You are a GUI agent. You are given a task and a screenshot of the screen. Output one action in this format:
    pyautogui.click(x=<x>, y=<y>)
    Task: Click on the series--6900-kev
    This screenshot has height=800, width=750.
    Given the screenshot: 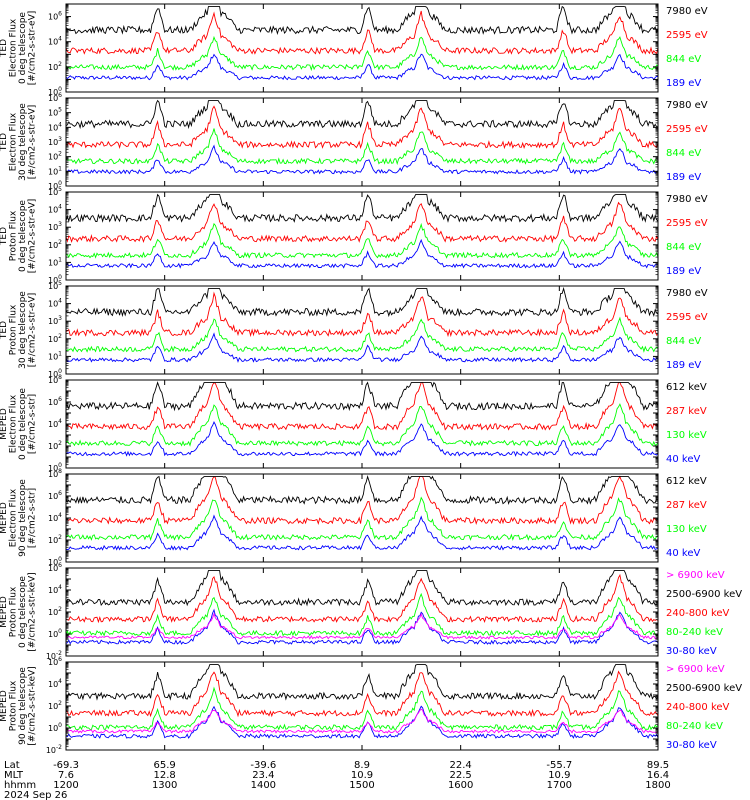 What is the action you would take?
    pyautogui.click(x=362, y=721)
    